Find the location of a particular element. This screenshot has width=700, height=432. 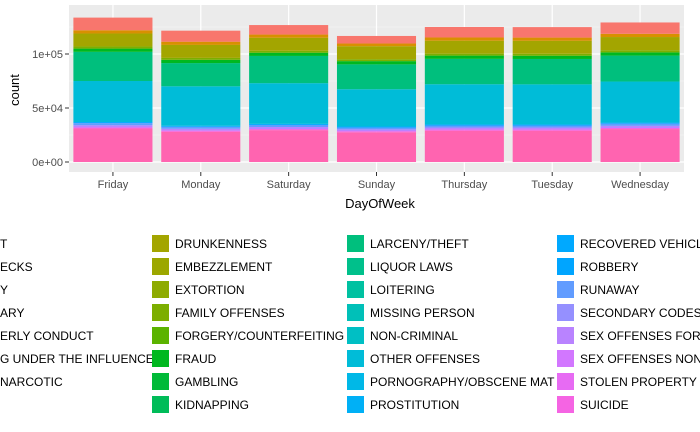

legend-label: ECKS is located at coordinates (16, 267).